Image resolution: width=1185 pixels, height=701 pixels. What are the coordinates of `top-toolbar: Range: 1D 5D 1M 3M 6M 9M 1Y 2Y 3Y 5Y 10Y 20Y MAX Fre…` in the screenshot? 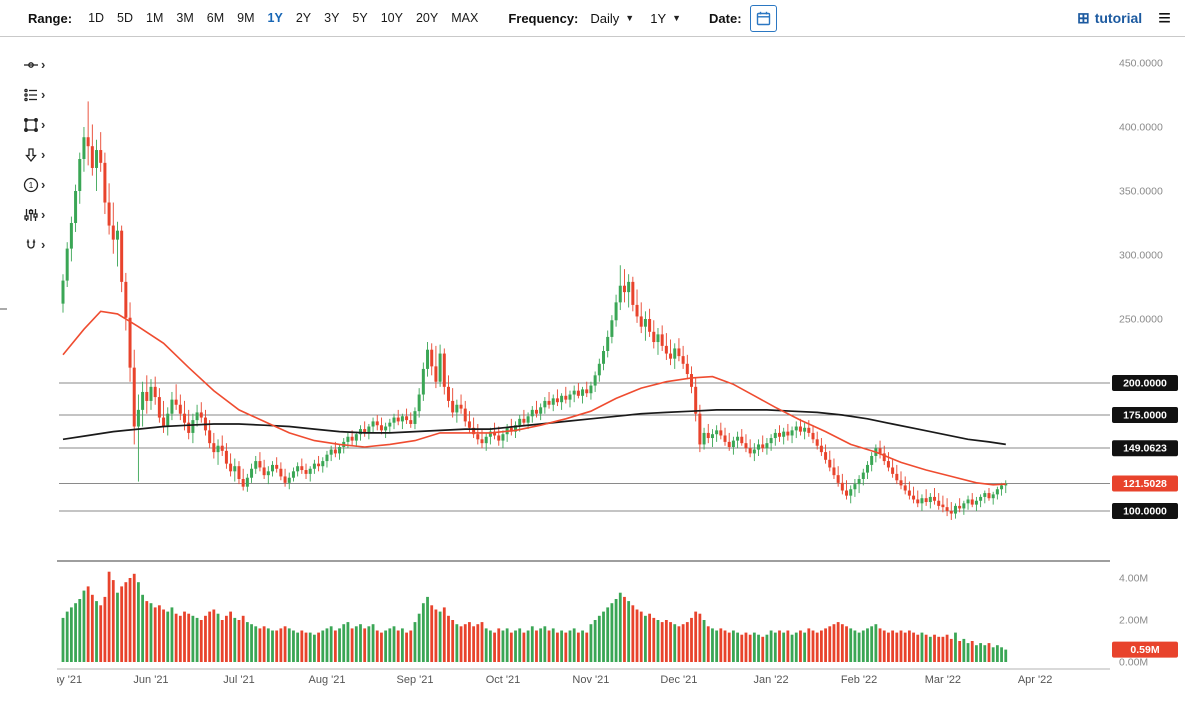 It's located at (592, 18).